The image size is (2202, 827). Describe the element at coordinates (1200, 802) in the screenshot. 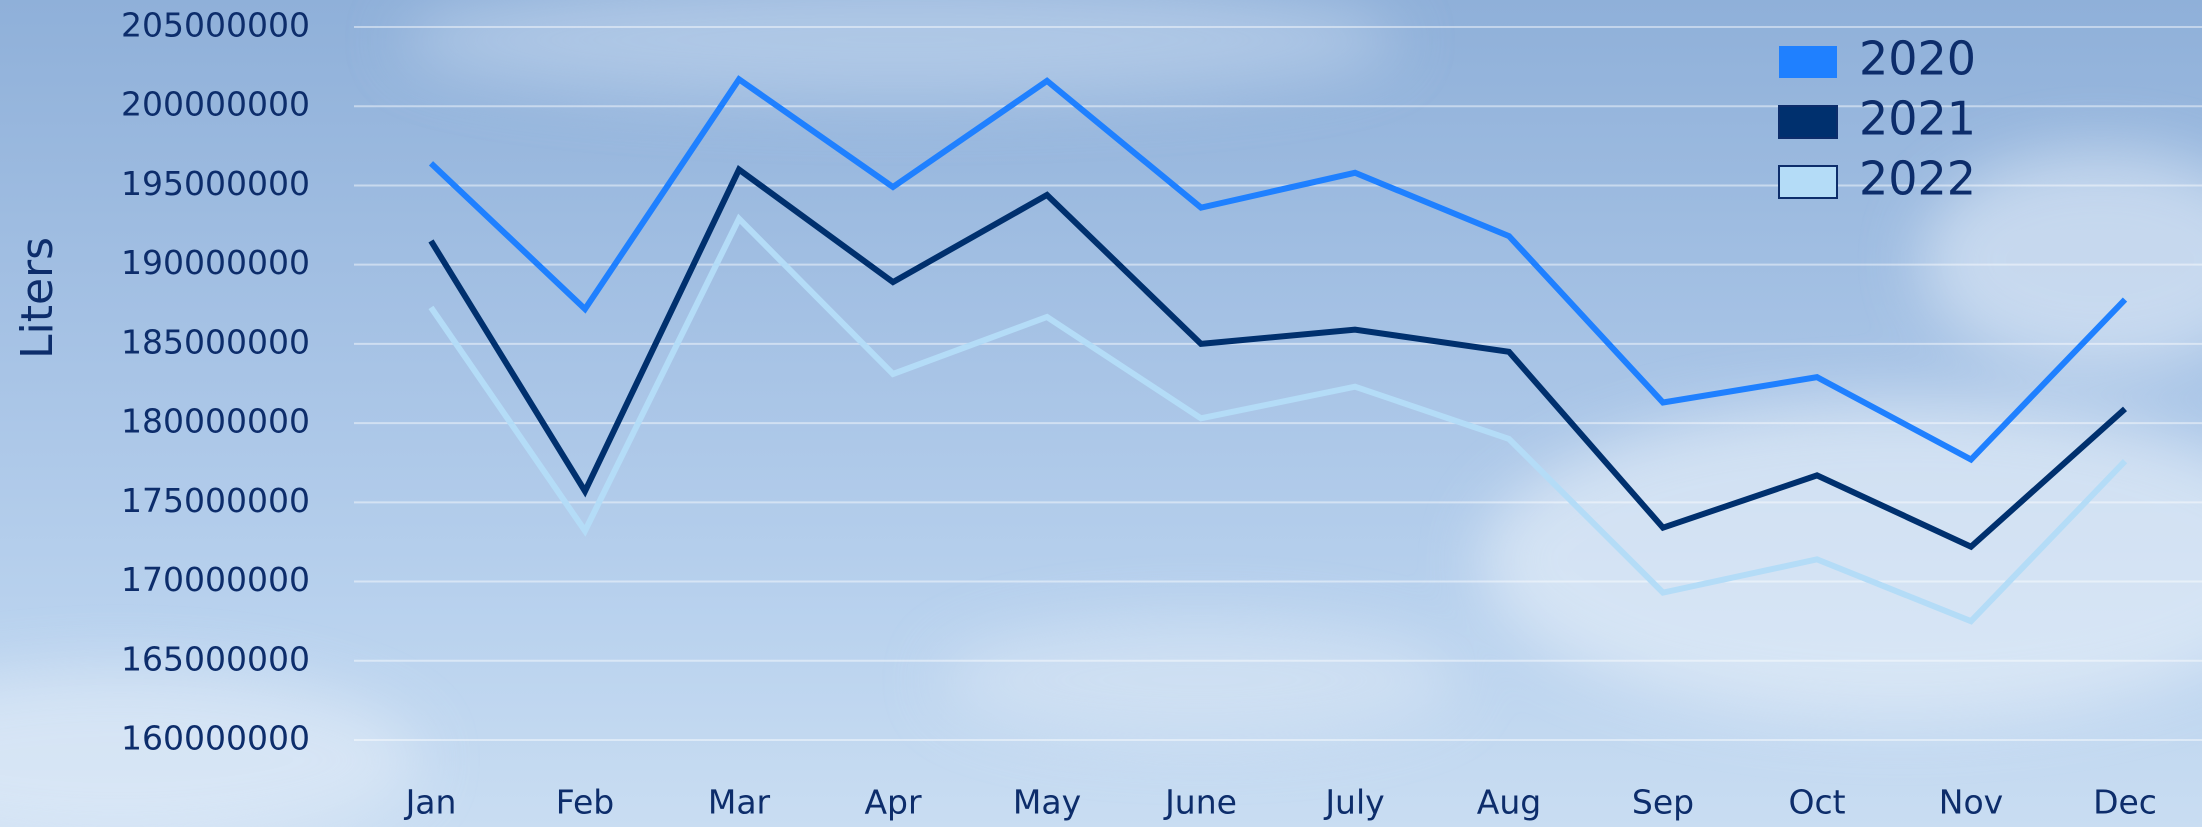

I see `x-tick-label: June` at that location.